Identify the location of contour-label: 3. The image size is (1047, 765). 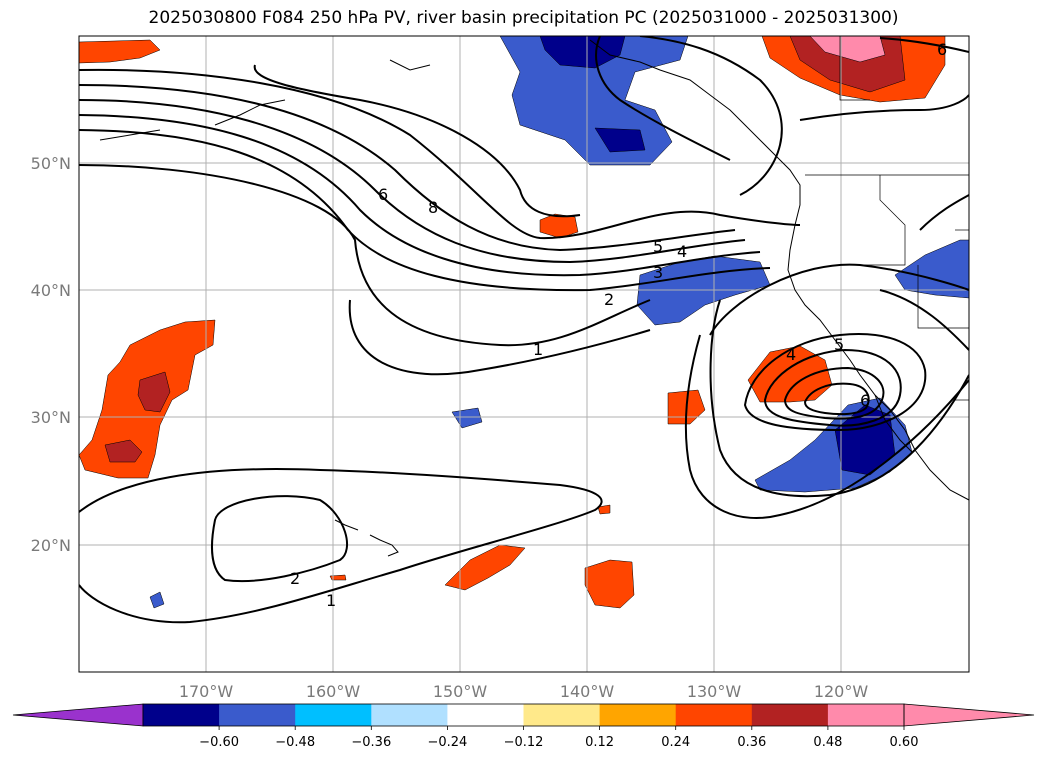
(658, 272).